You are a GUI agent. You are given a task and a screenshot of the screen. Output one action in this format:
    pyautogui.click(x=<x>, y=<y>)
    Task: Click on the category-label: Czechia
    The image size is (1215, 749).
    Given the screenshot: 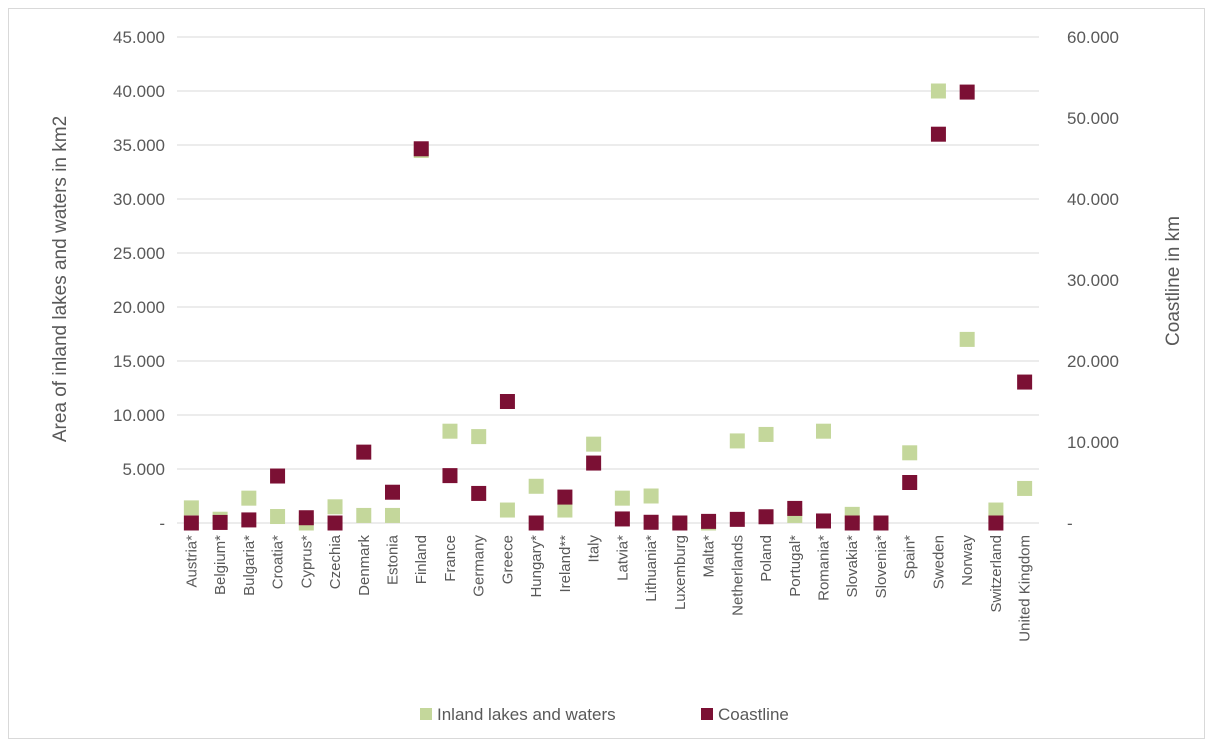 What is the action you would take?
    pyautogui.click(x=335, y=561)
    